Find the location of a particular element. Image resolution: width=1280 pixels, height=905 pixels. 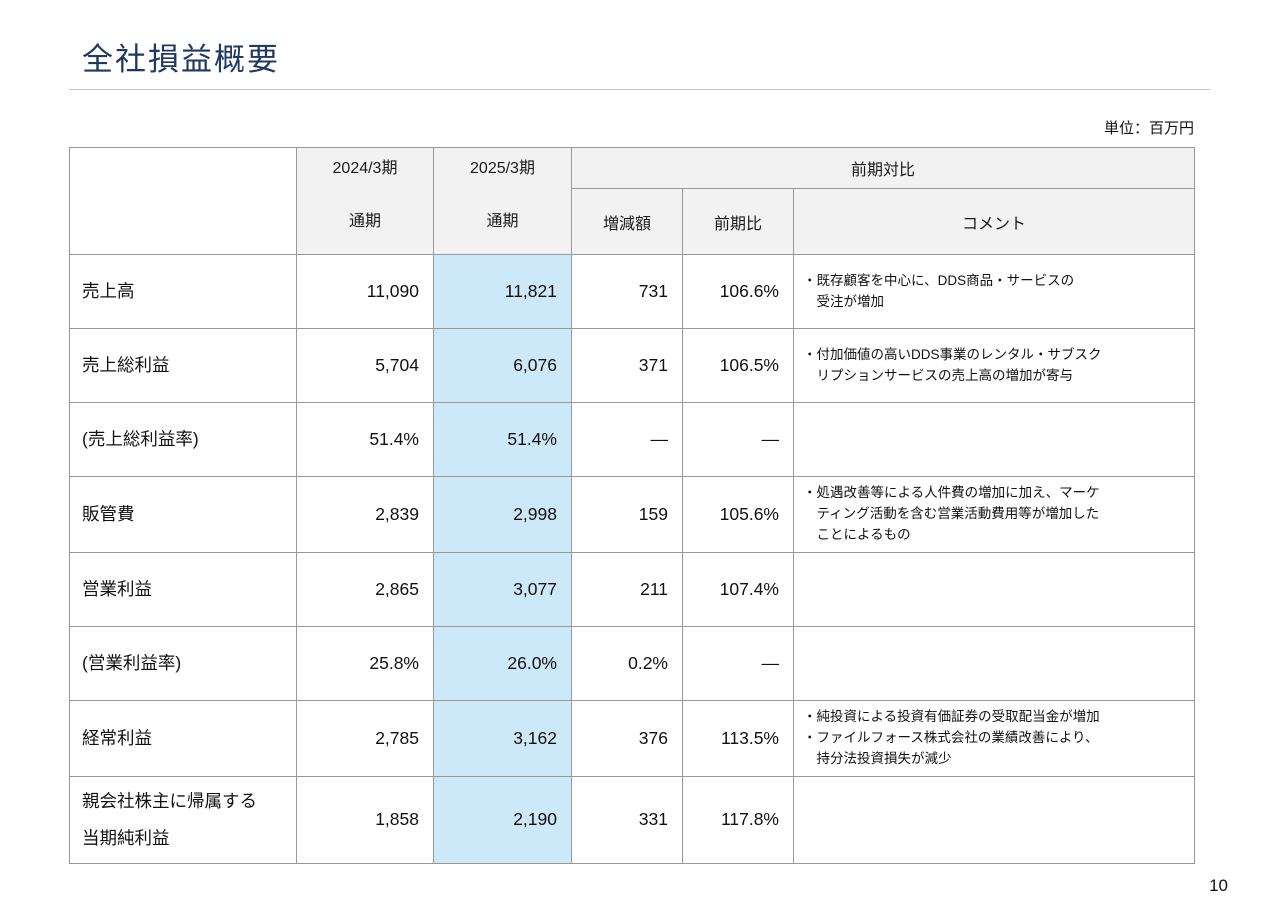

value-fy2025: 6,076 is located at coordinates (502, 365).